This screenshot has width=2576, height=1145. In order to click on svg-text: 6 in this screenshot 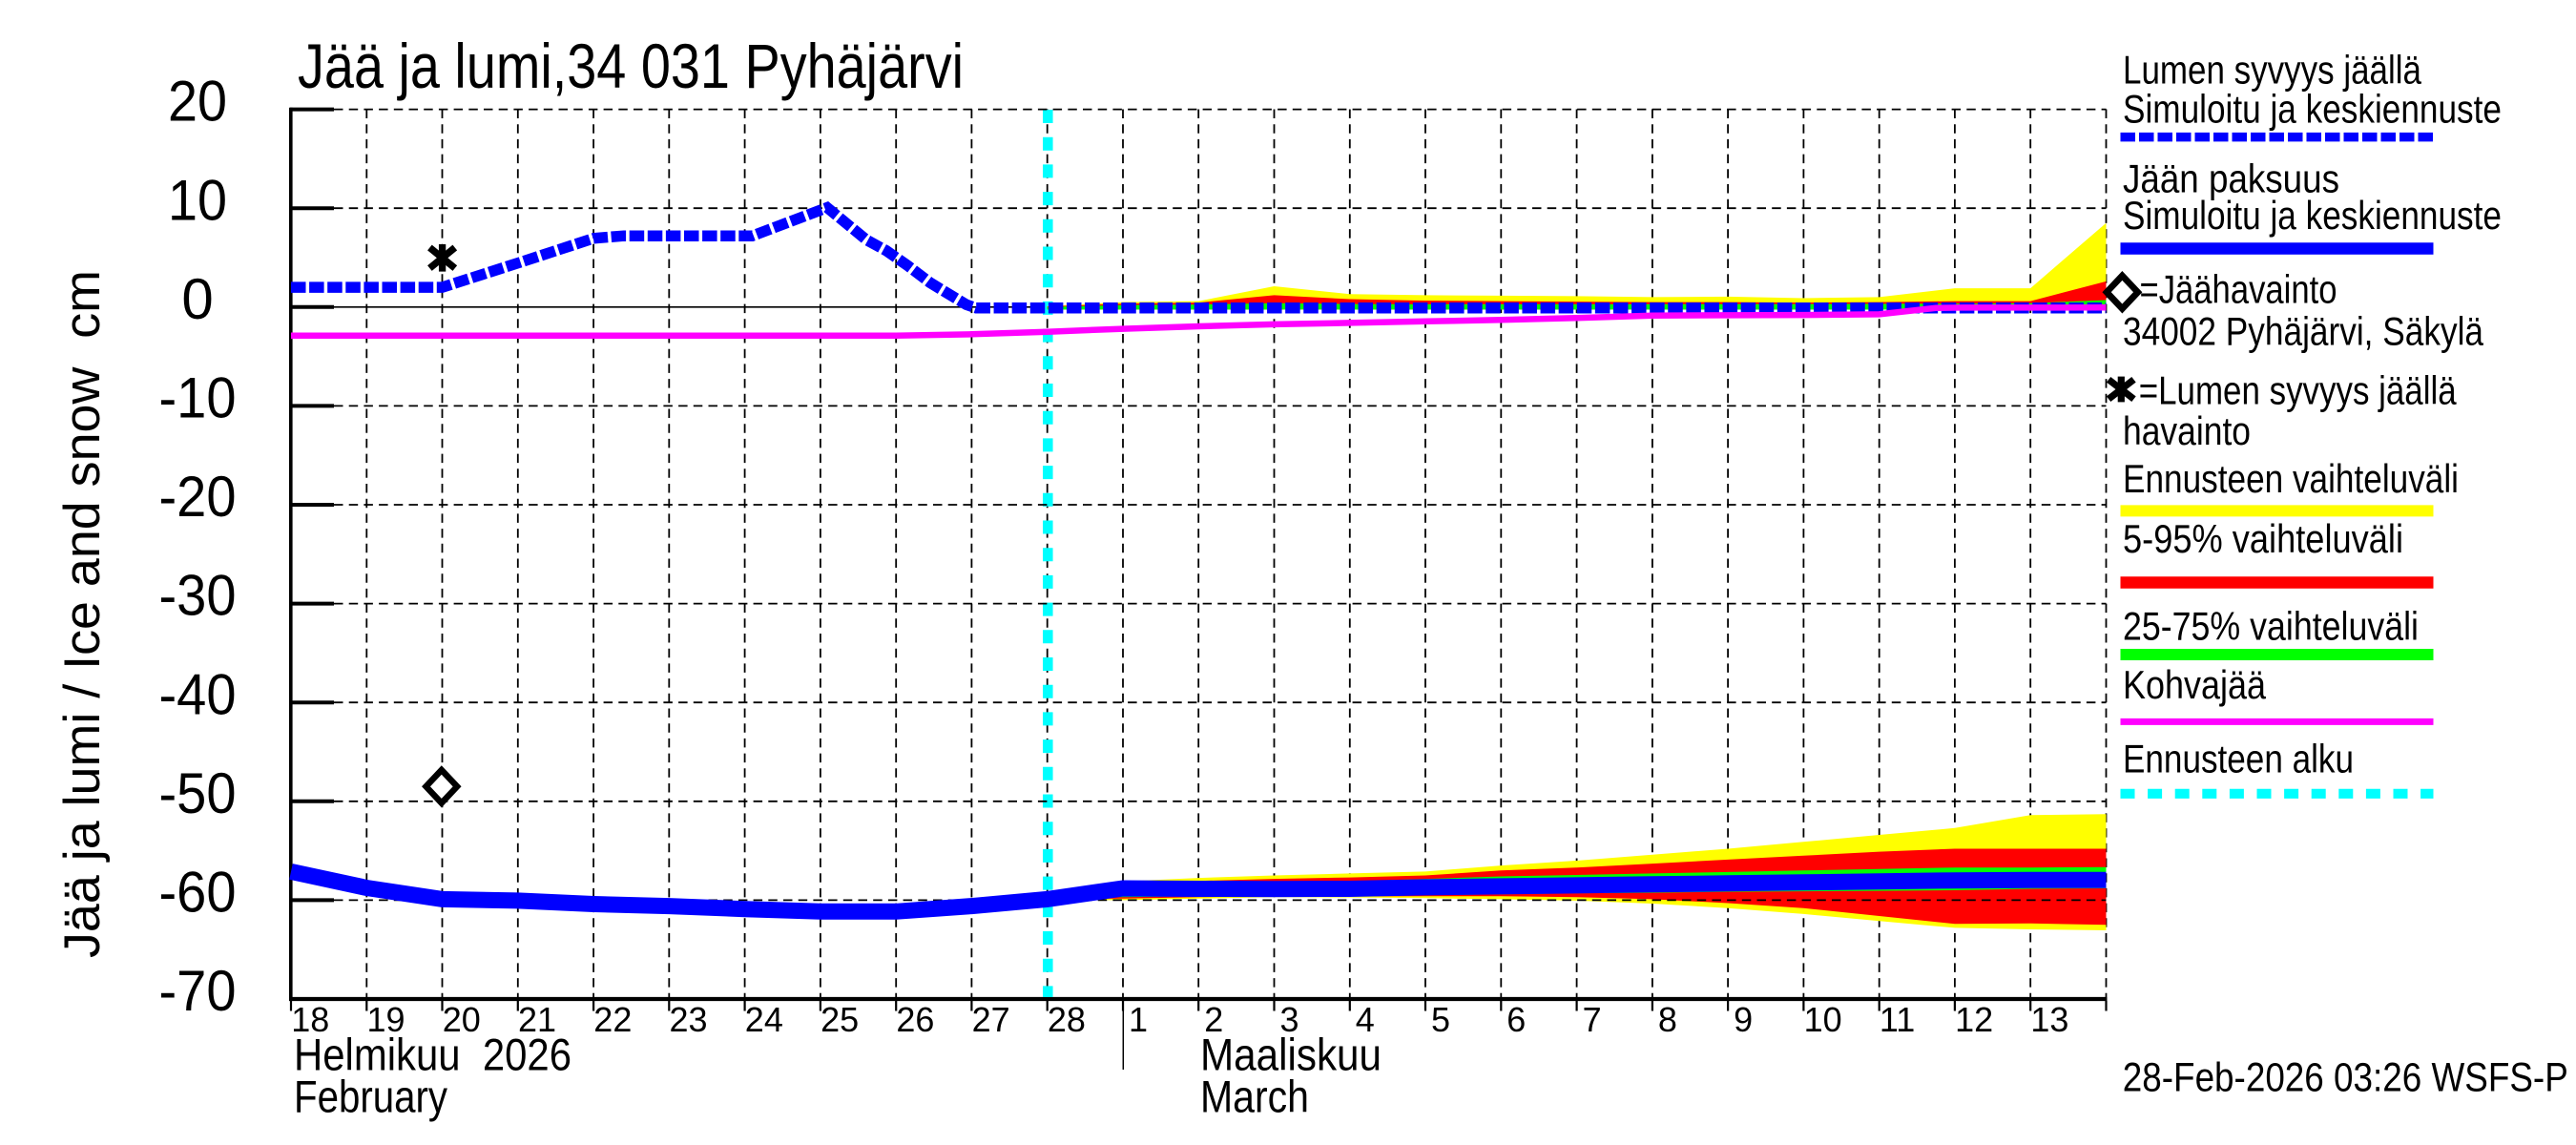, I will do `click(1516, 1019)`.